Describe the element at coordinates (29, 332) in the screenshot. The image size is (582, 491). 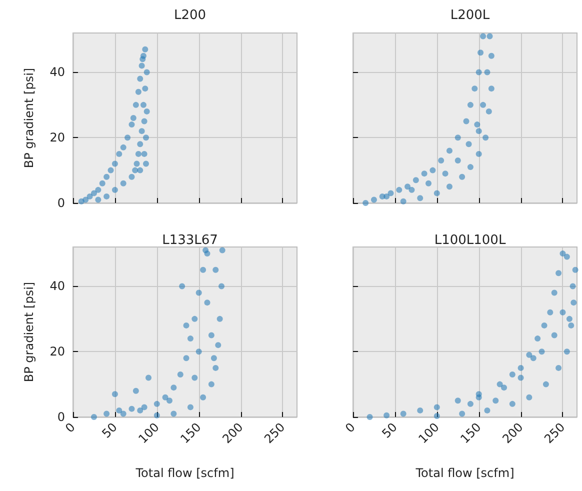
I see `y-axis-title: BP gradient [psi]` at that location.